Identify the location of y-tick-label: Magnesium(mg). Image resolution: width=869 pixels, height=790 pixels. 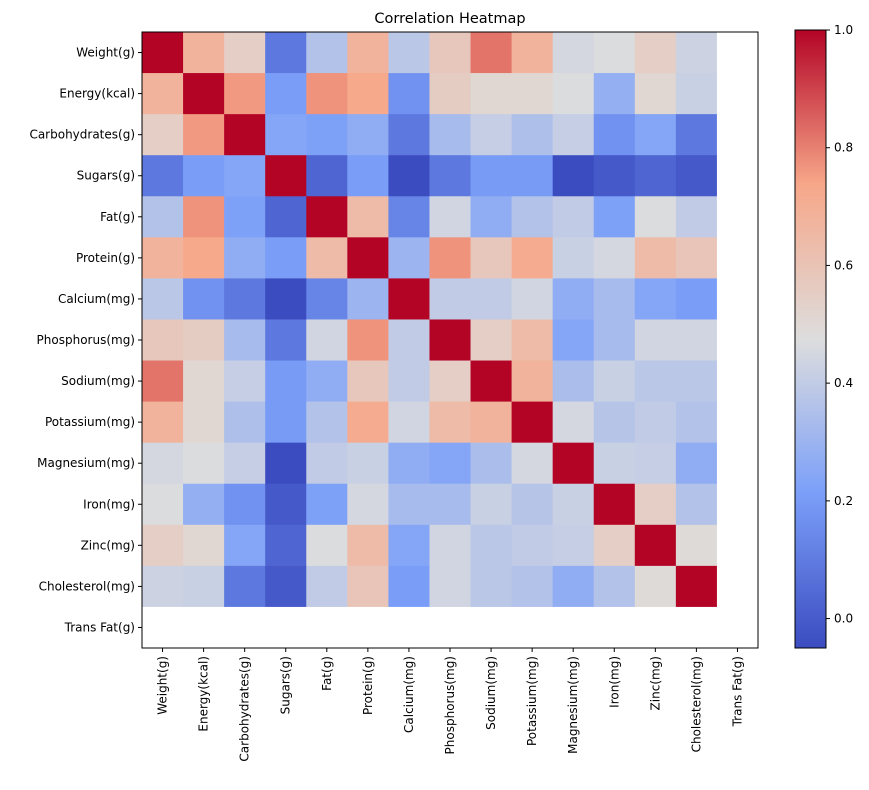
(86, 463).